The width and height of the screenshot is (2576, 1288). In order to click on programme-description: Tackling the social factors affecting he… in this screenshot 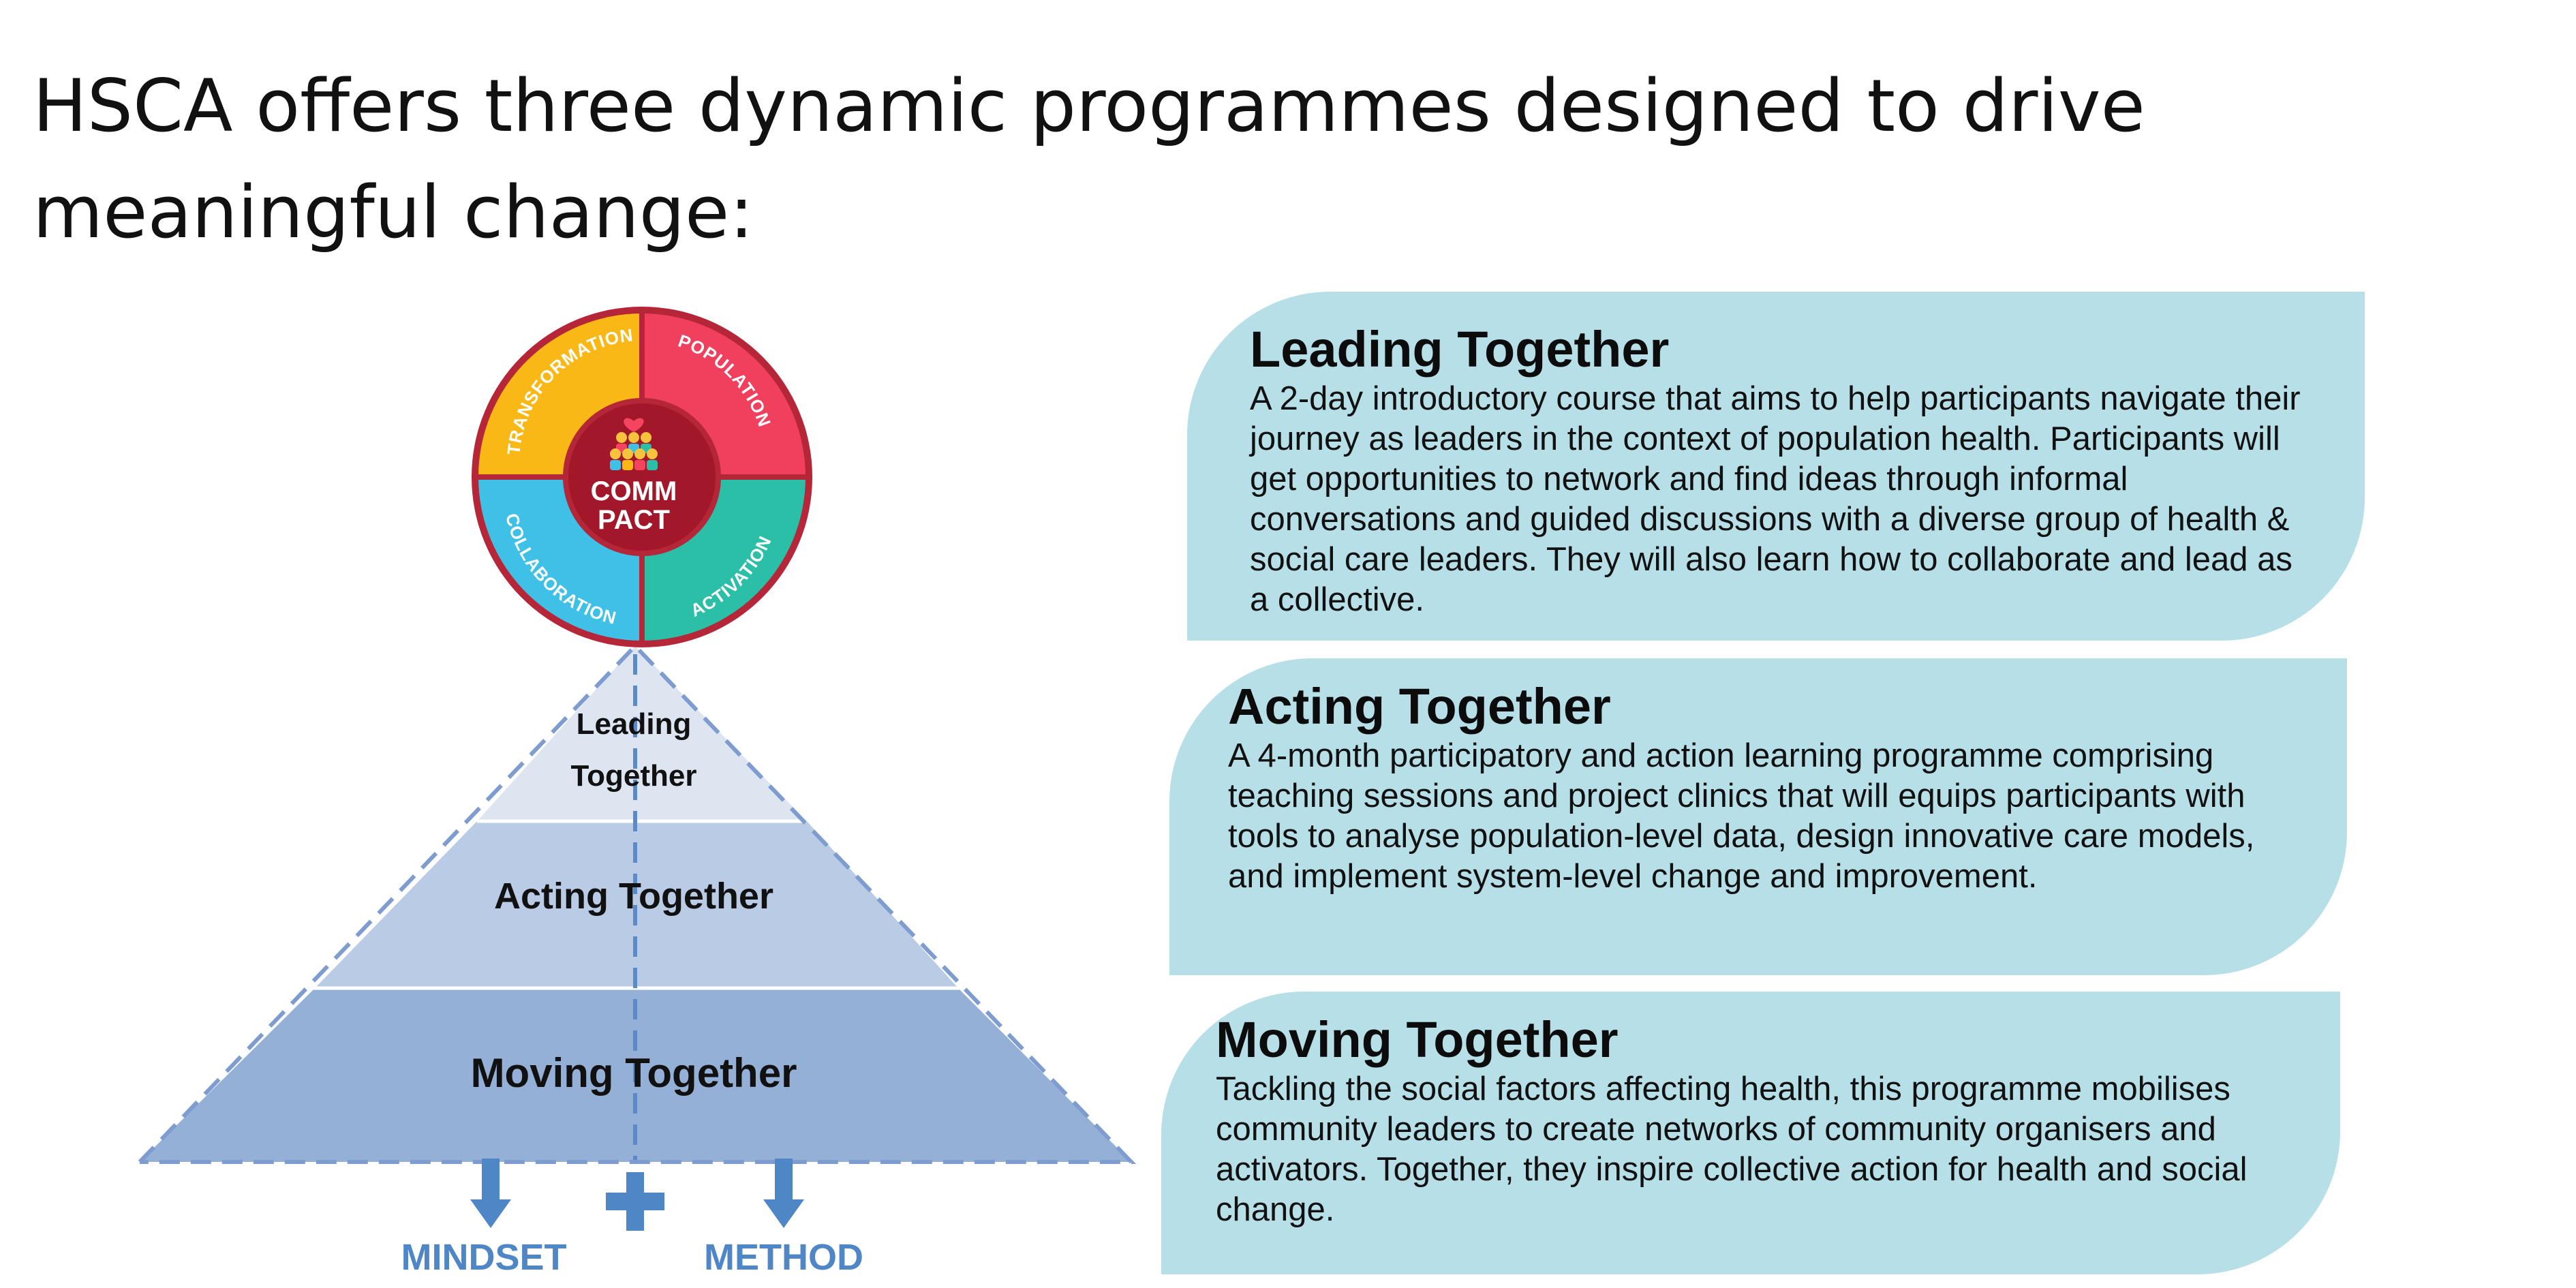, I will do `click(1732, 1149)`.